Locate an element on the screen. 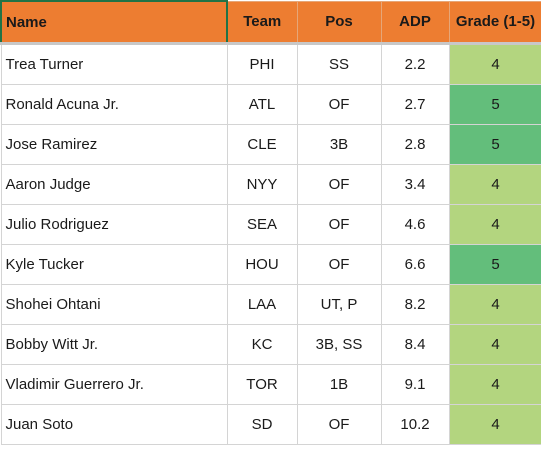 The width and height of the screenshot is (541, 449). cell-adp: 2.2 is located at coordinates (415, 64).